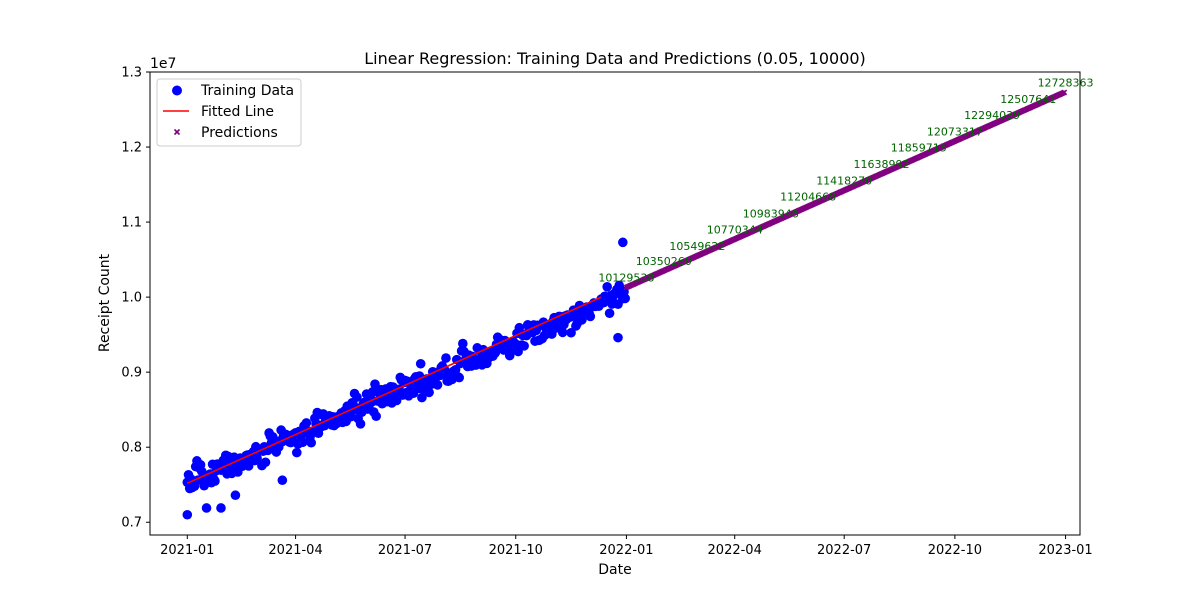 The height and width of the screenshot is (604, 1200). What do you see at coordinates (131, 373) in the screenshot?
I see `y-tick-label: 0.9` at bounding box center [131, 373].